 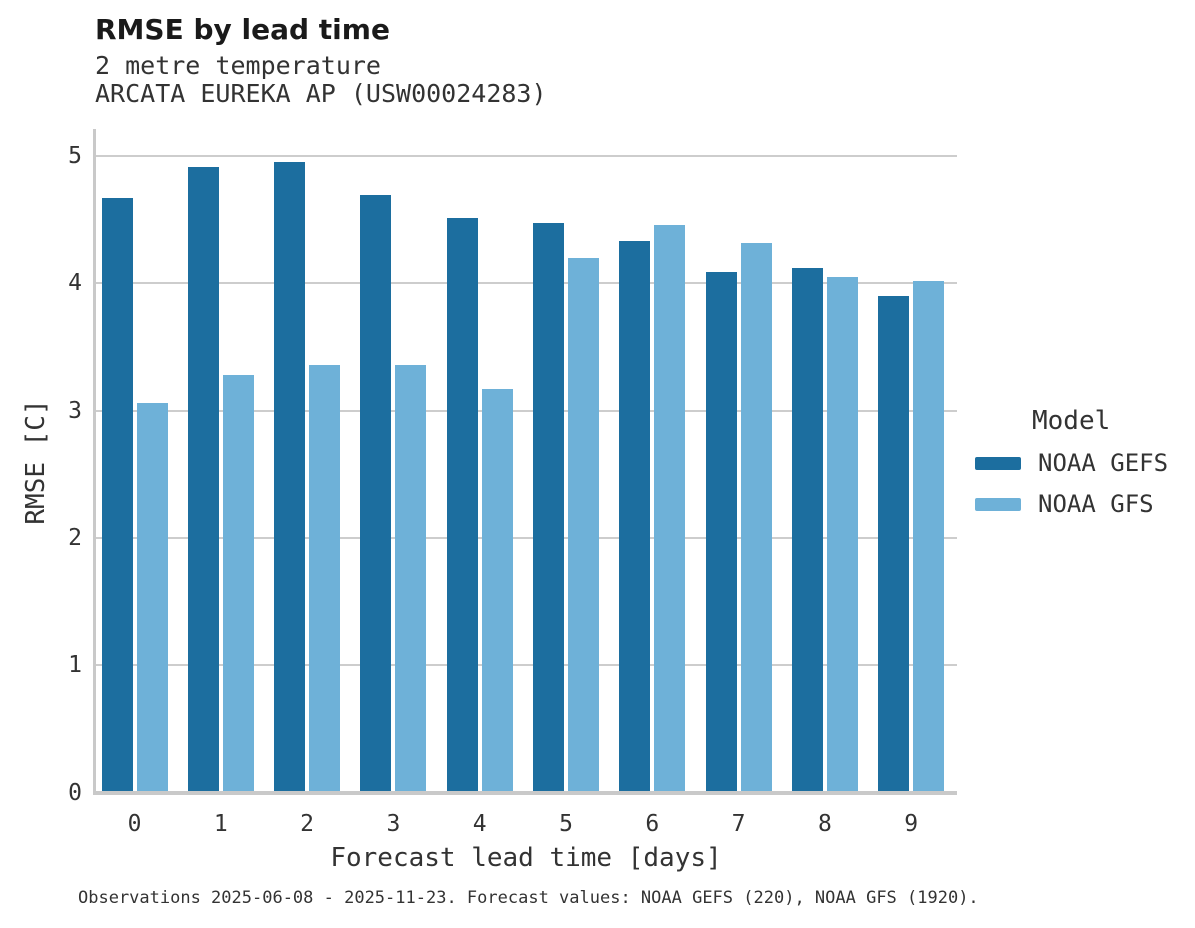 What do you see at coordinates (242, 29) in the screenshot?
I see `chart-title: RMSE by lead time` at bounding box center [242, 29].